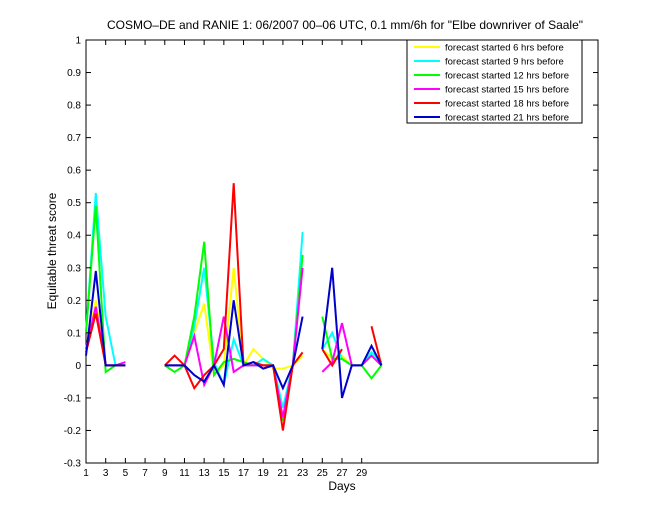 This screenshot has width=660, height=520. What do you see at coordinates (106, 473) in the screenshot?
I see `x-tick-label: 3` at bounding box center [106, 473].